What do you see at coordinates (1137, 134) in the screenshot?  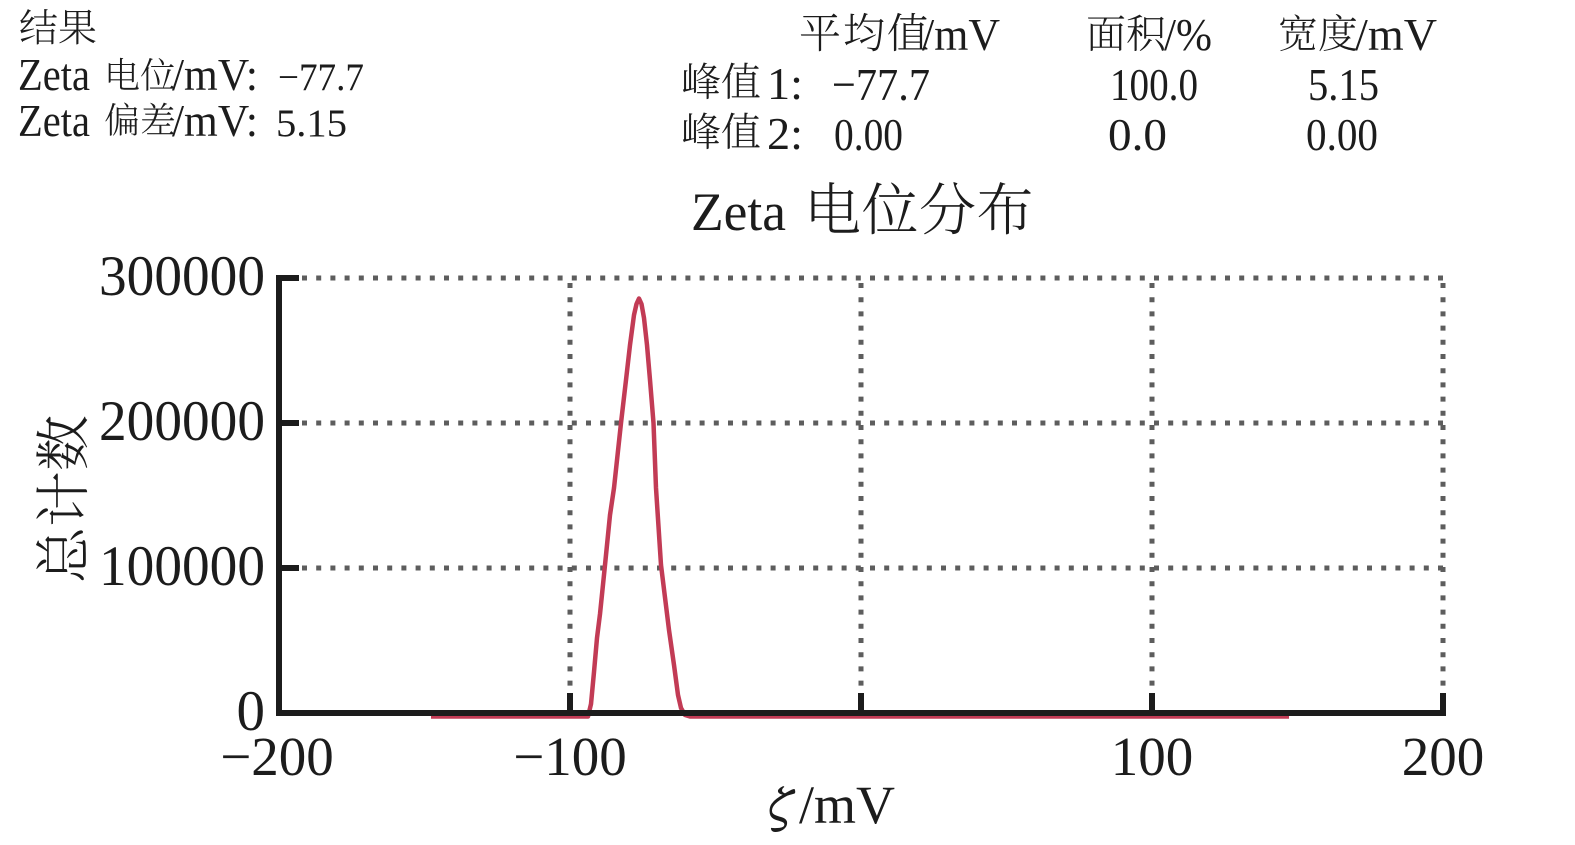 I see `svg-text: 0.0` at bounding box center [1137, 134].